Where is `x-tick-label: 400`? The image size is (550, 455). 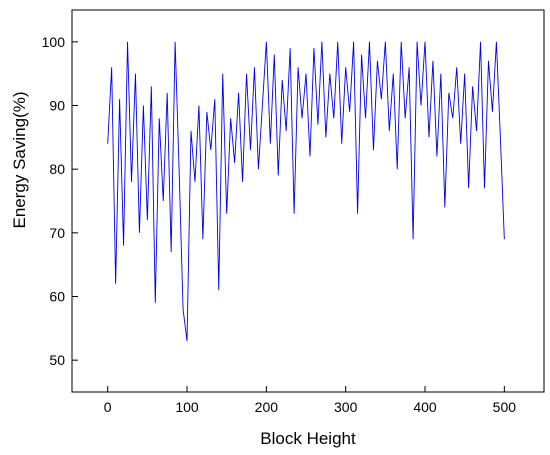 x-tick-label: 400 is located at coordinates (425, 407).